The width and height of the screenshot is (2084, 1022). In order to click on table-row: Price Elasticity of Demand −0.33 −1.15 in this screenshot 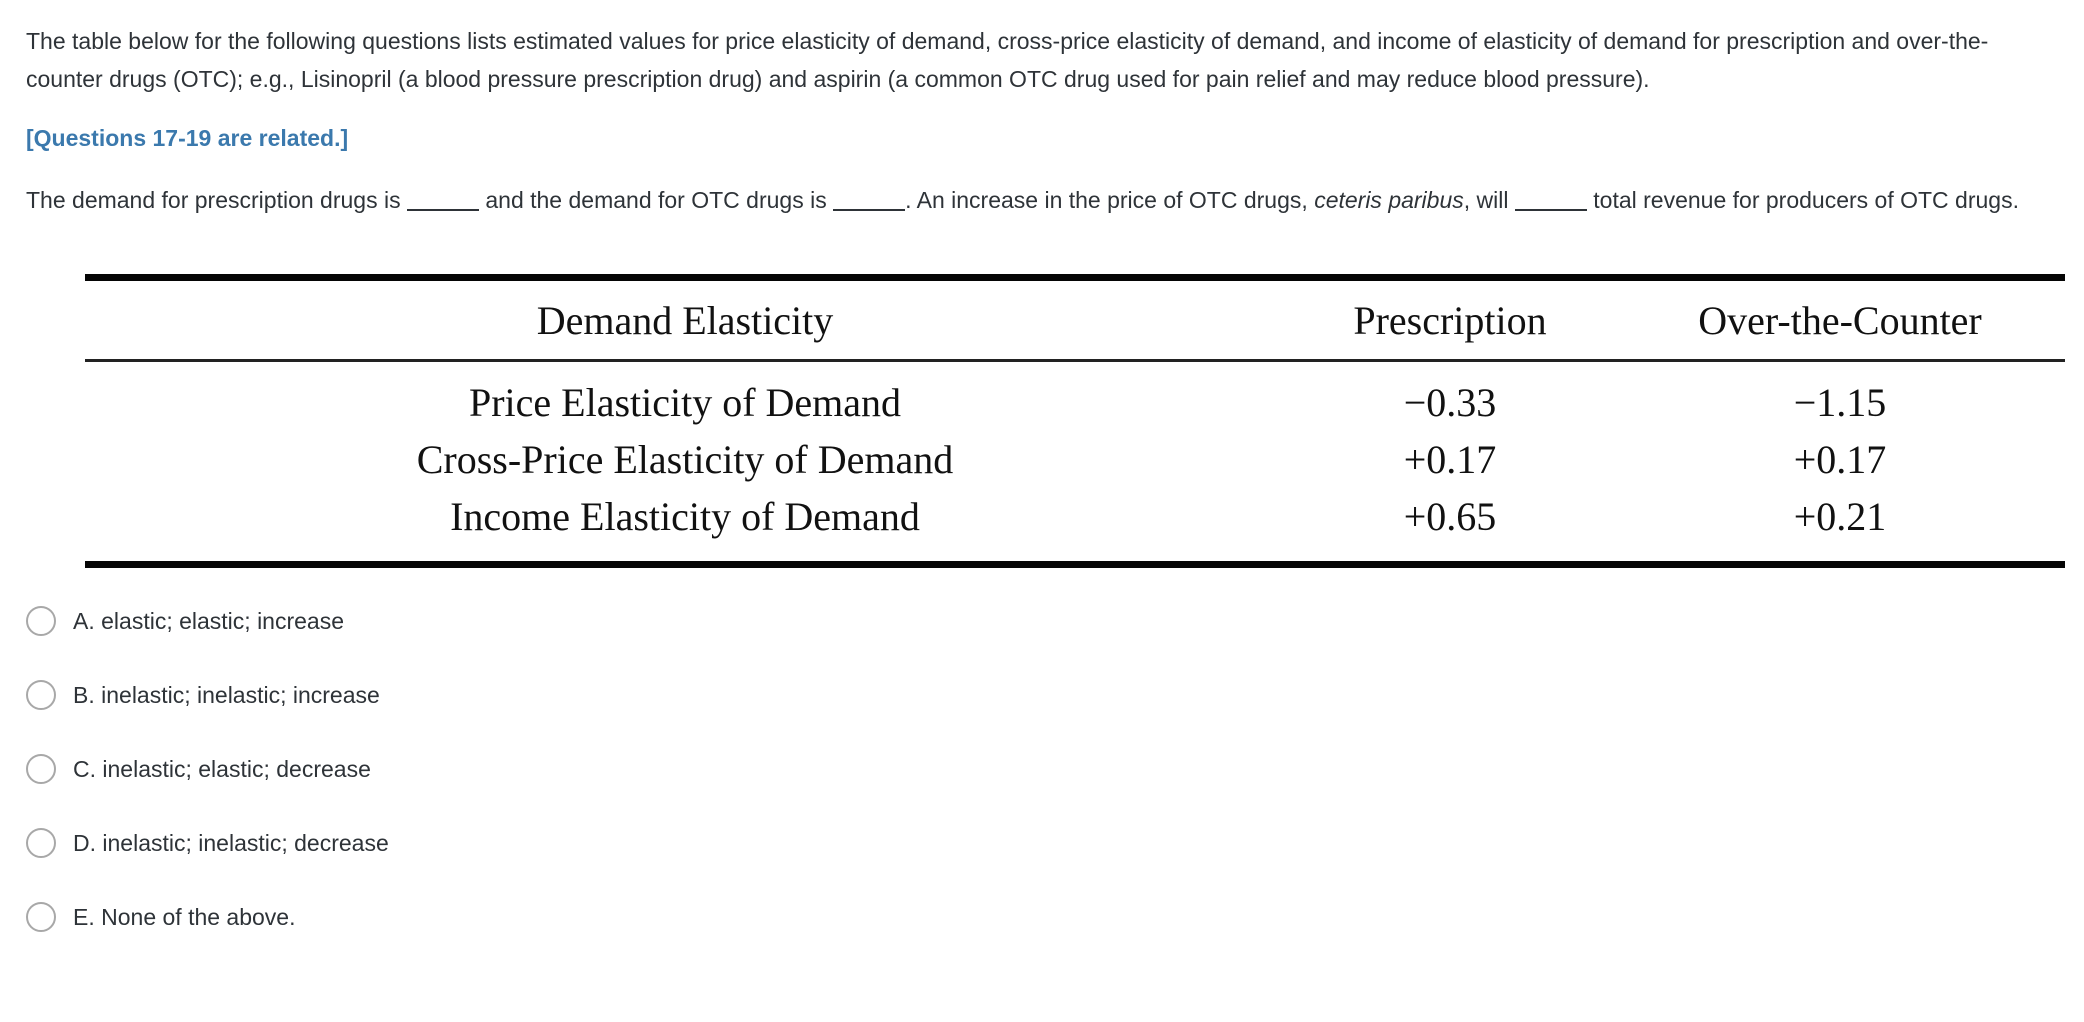, I will do `click(1075, 402)`.